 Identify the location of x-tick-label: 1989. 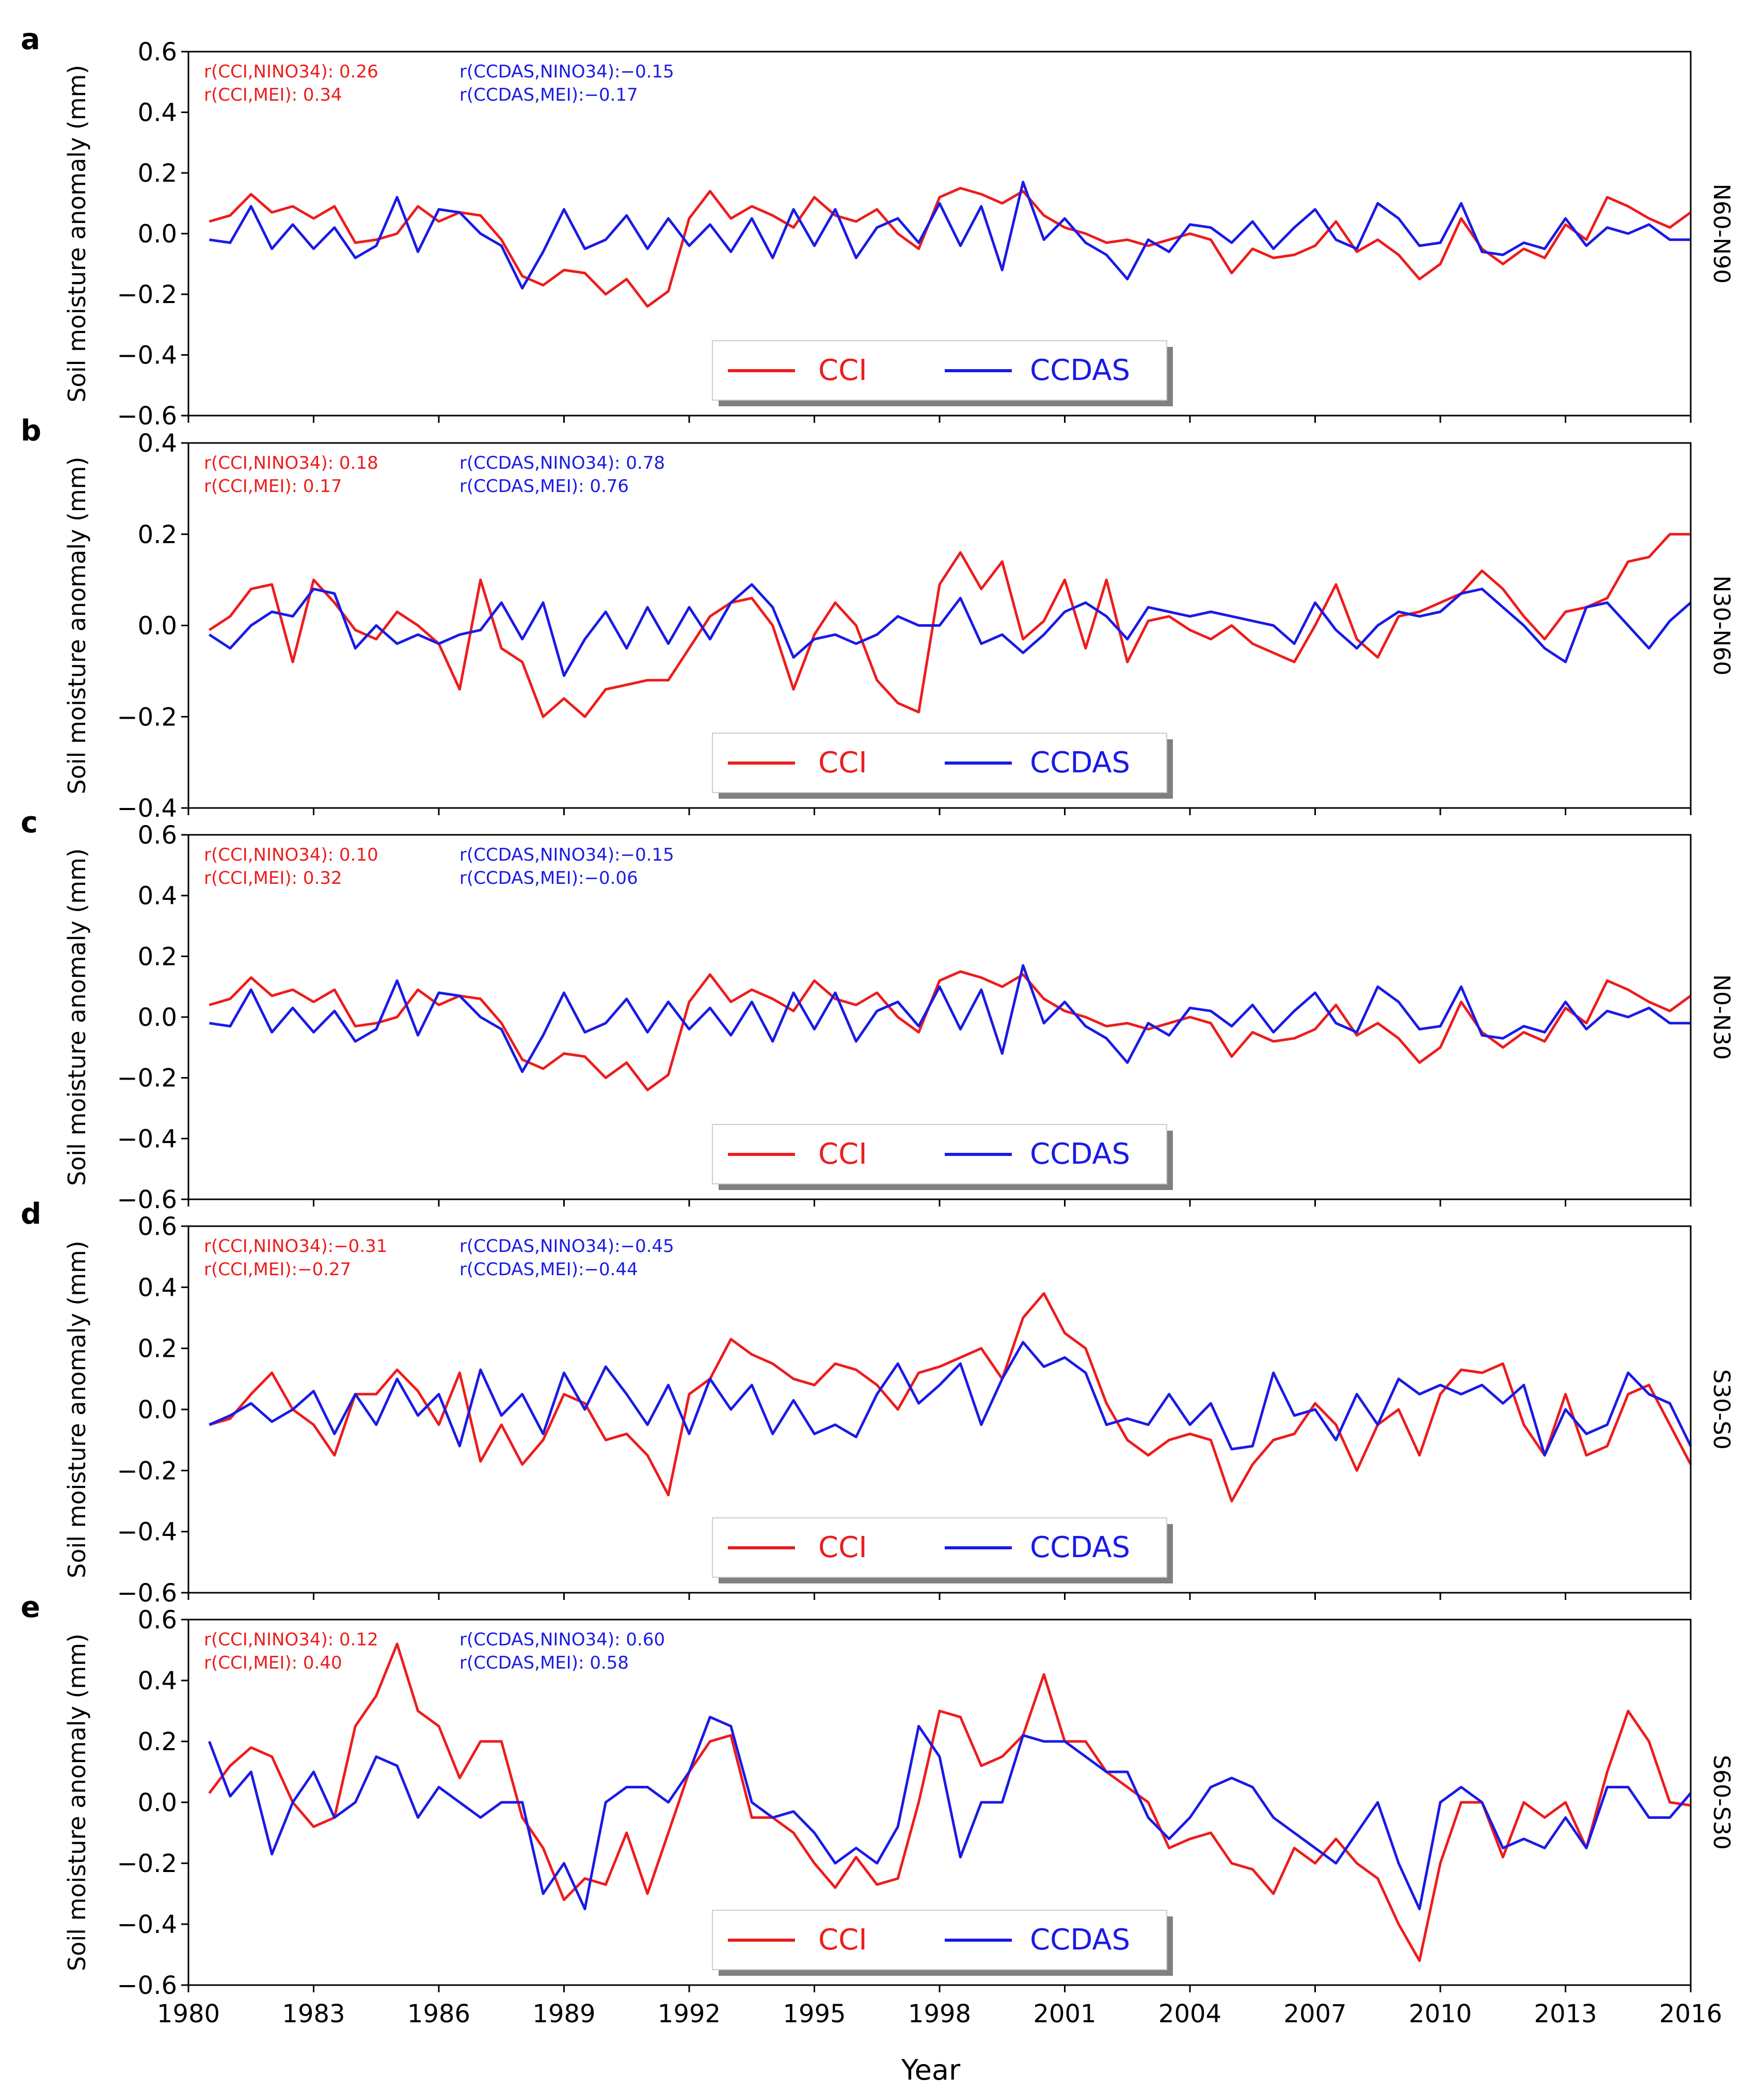
(563, 2014).